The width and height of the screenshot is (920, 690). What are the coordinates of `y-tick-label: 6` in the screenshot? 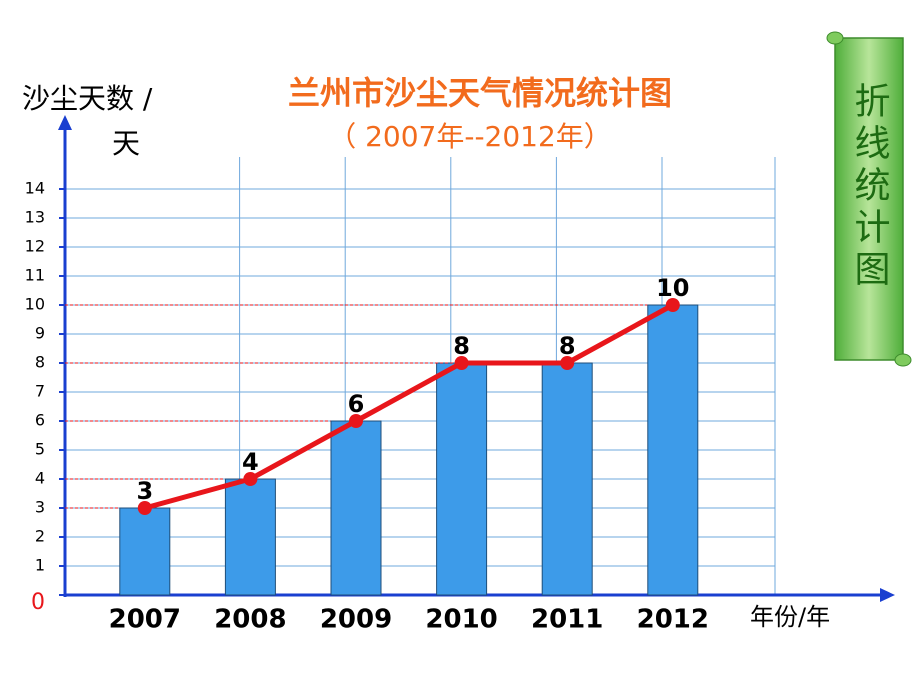 It's located at (40, 420).